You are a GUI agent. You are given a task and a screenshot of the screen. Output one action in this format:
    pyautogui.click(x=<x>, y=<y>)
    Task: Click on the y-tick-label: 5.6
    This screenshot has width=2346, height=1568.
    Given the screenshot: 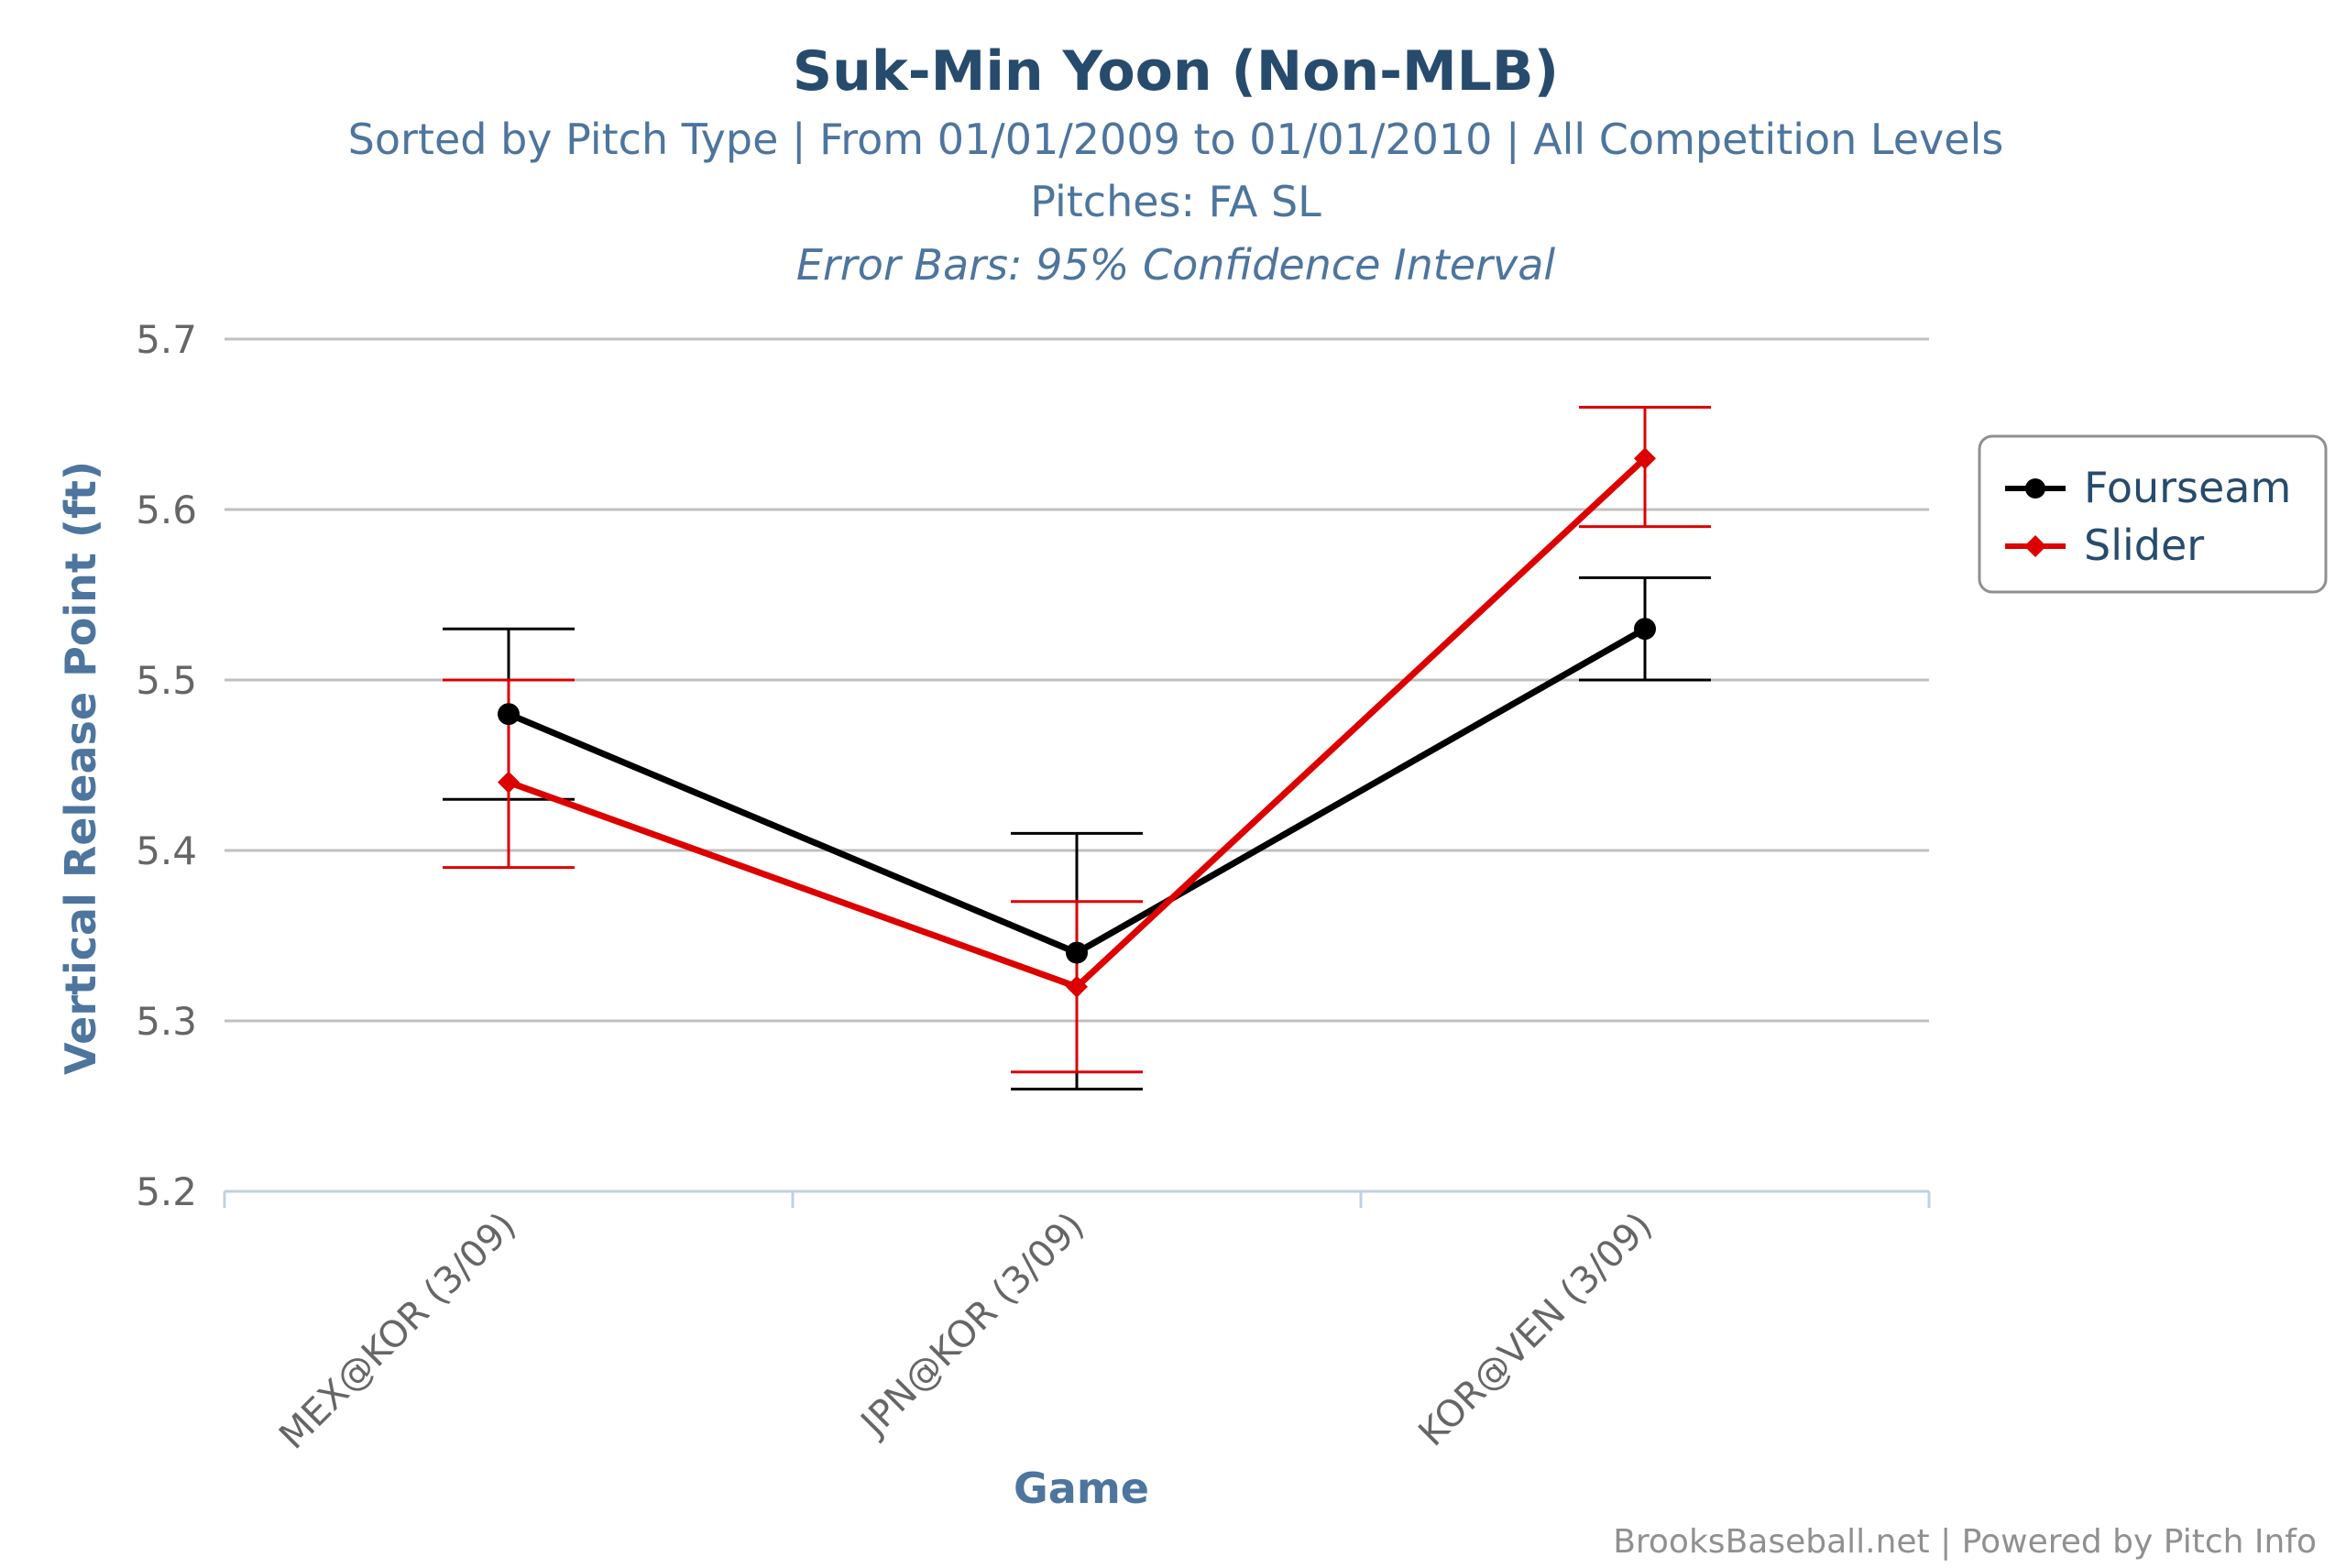 What is the action you would take?
    pyautogui.click(x=166, y=510)
    